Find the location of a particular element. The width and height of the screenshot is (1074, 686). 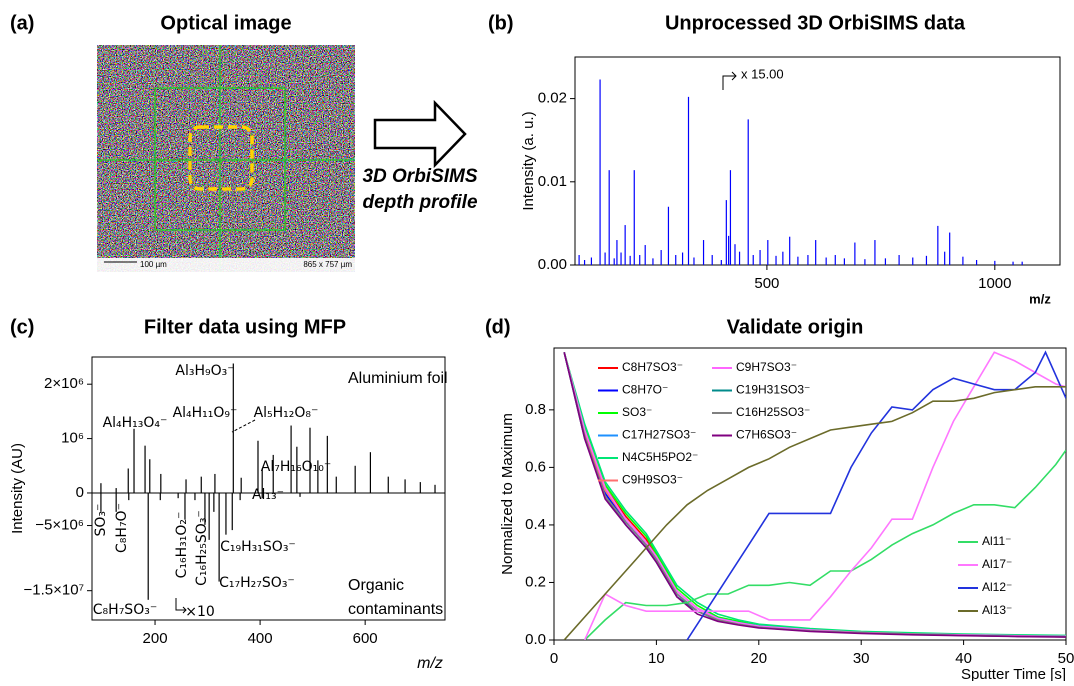

x-tick-label: 10 is located at coordinates (656, 658).